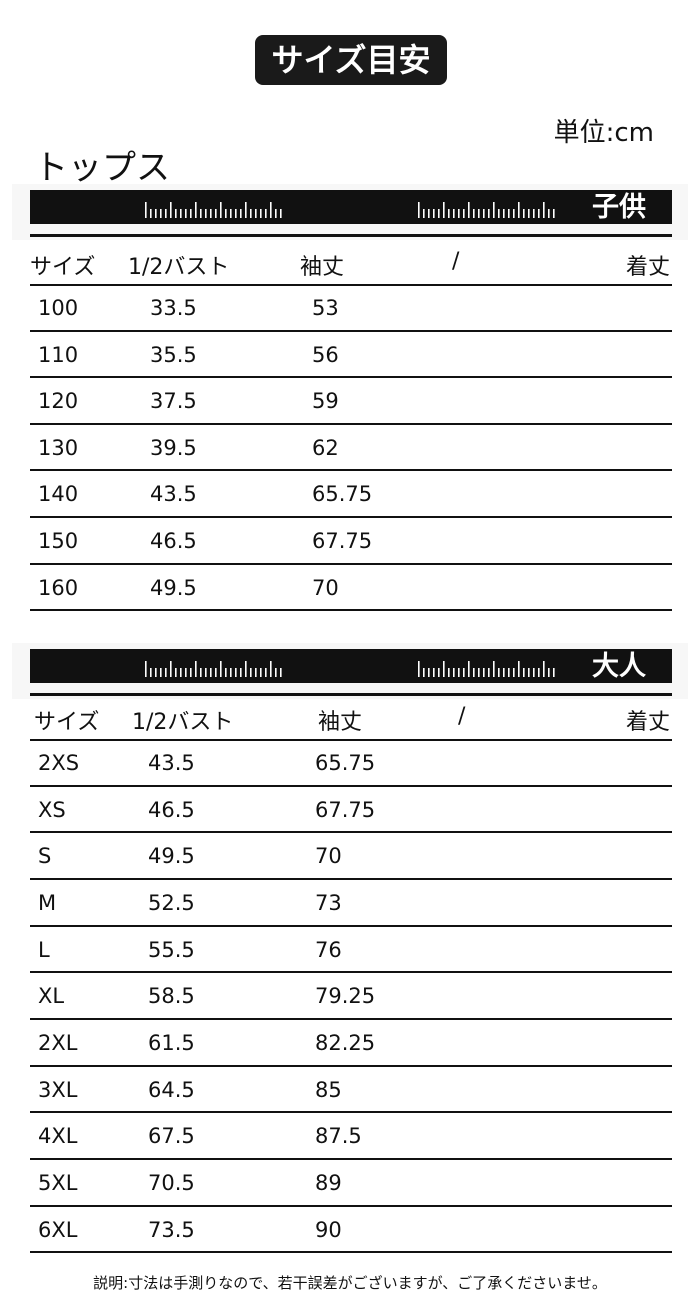 Image resolution: width=700 pixels, height=1311 pixels. Describe the element at coordinates (52, 809) in the screenshot. I see `table-cell: XS` at that location.